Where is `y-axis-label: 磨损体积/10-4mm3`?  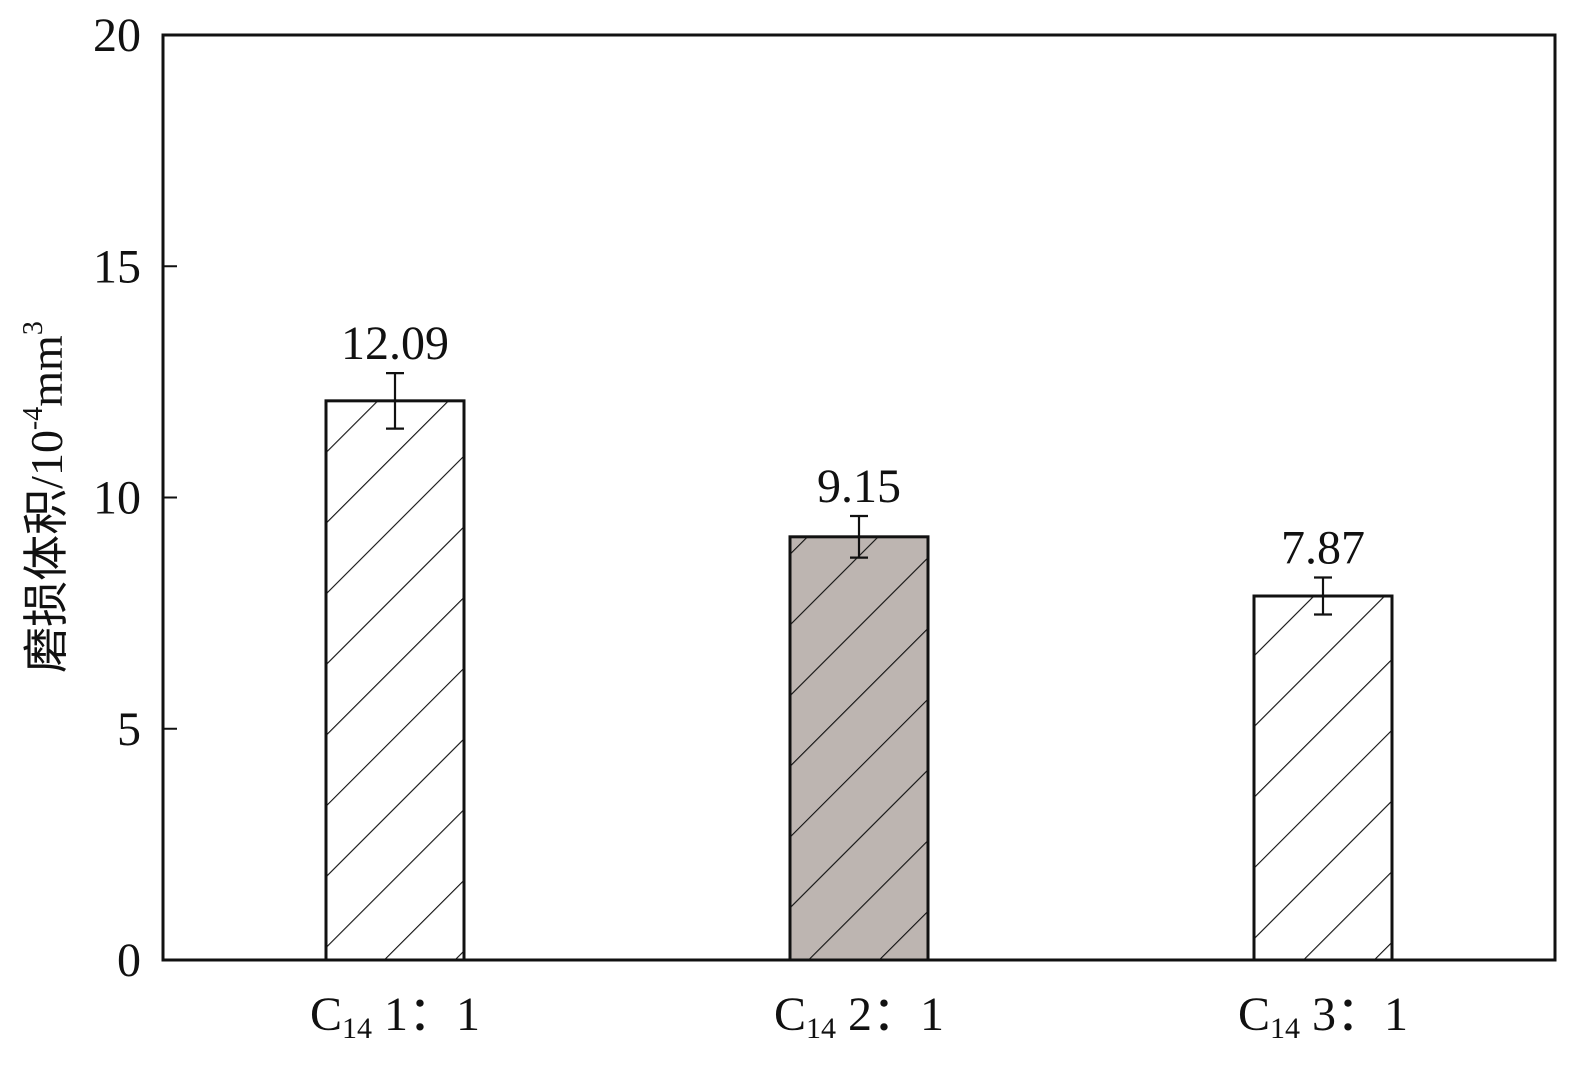
y-axis-label: 磨损体积/10-4mm3 is located at coordinates (45, 497).